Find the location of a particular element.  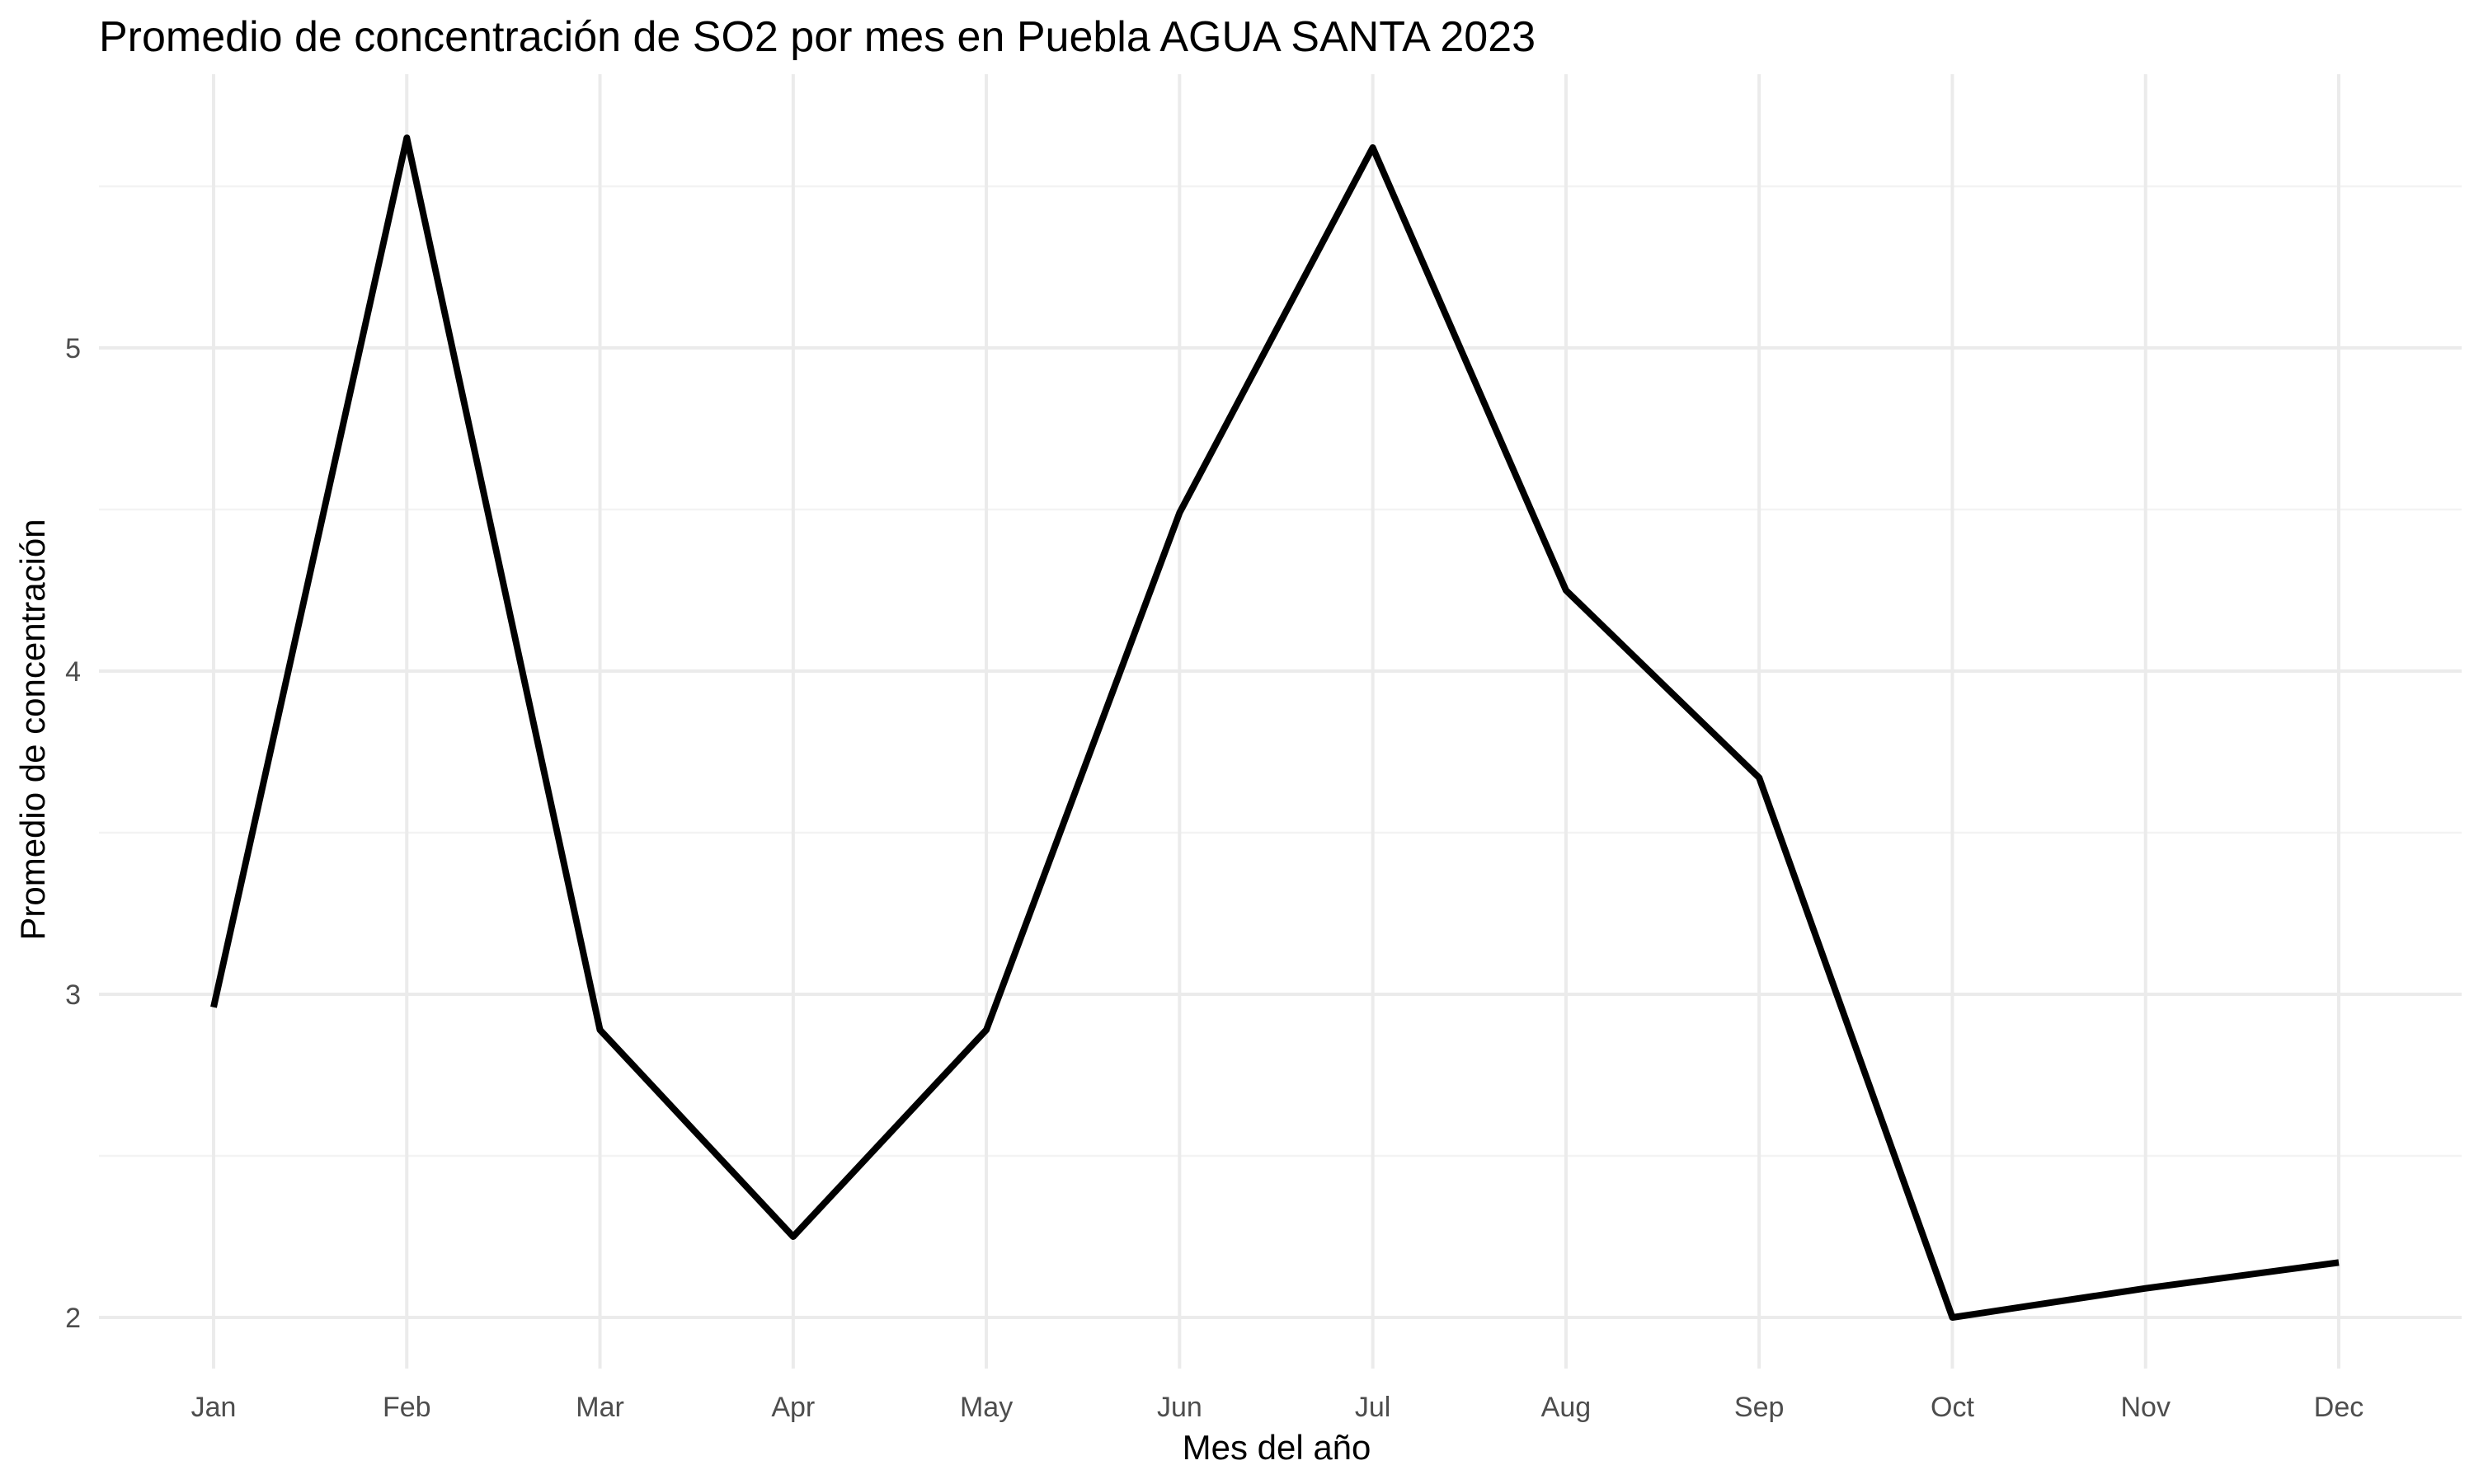

x-tick-label: Apr is located at coordinates (793, 1407).